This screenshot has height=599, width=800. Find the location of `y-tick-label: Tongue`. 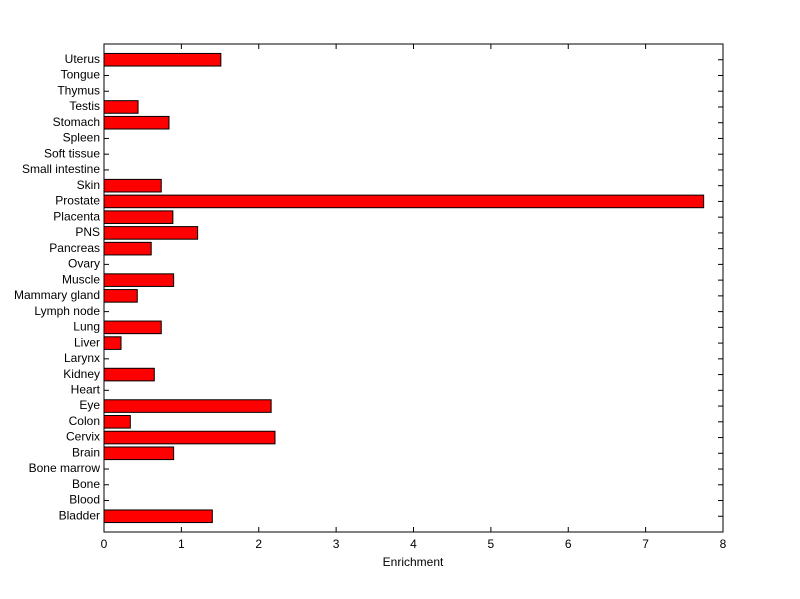

y-tick-label: Tongue is located at coordinates (81, 75).